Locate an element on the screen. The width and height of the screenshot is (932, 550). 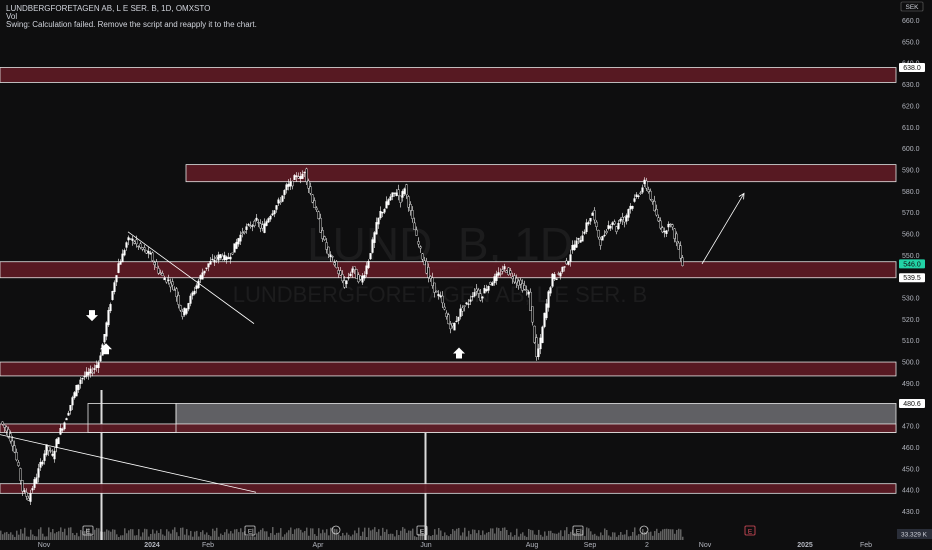
time-tick-label: Feb is located at coordinates (866, 545).